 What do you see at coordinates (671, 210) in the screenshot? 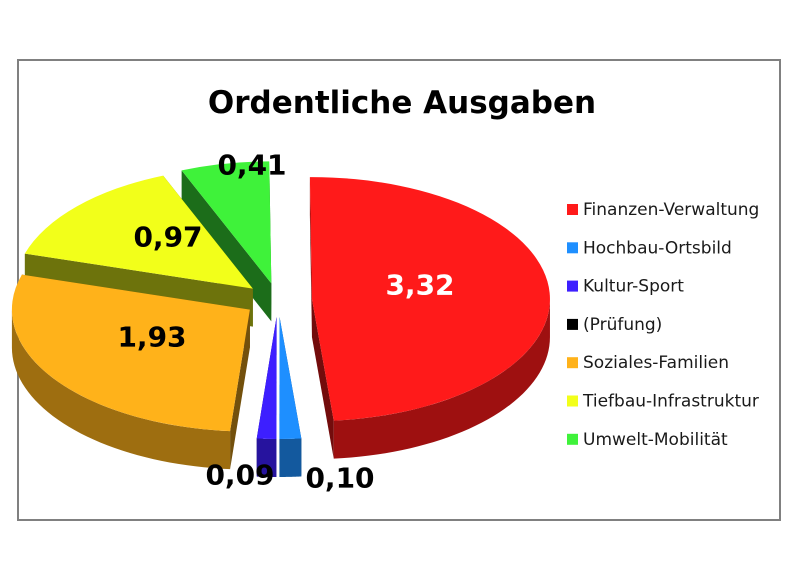
I see `legend-entry-0: Finanzen-Verwaltung` at bounding box center [671, 210].